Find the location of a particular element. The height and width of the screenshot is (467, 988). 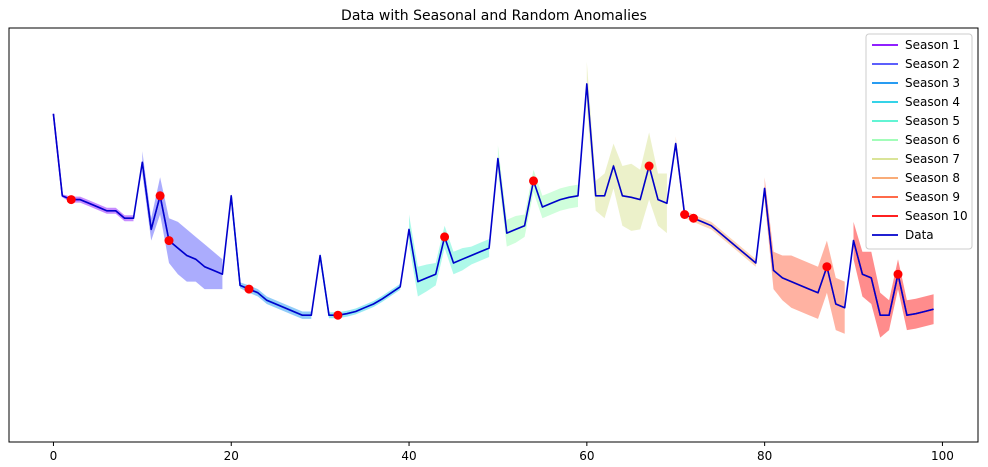

legend-label: Season 5 is located at coordinates (932, 121).